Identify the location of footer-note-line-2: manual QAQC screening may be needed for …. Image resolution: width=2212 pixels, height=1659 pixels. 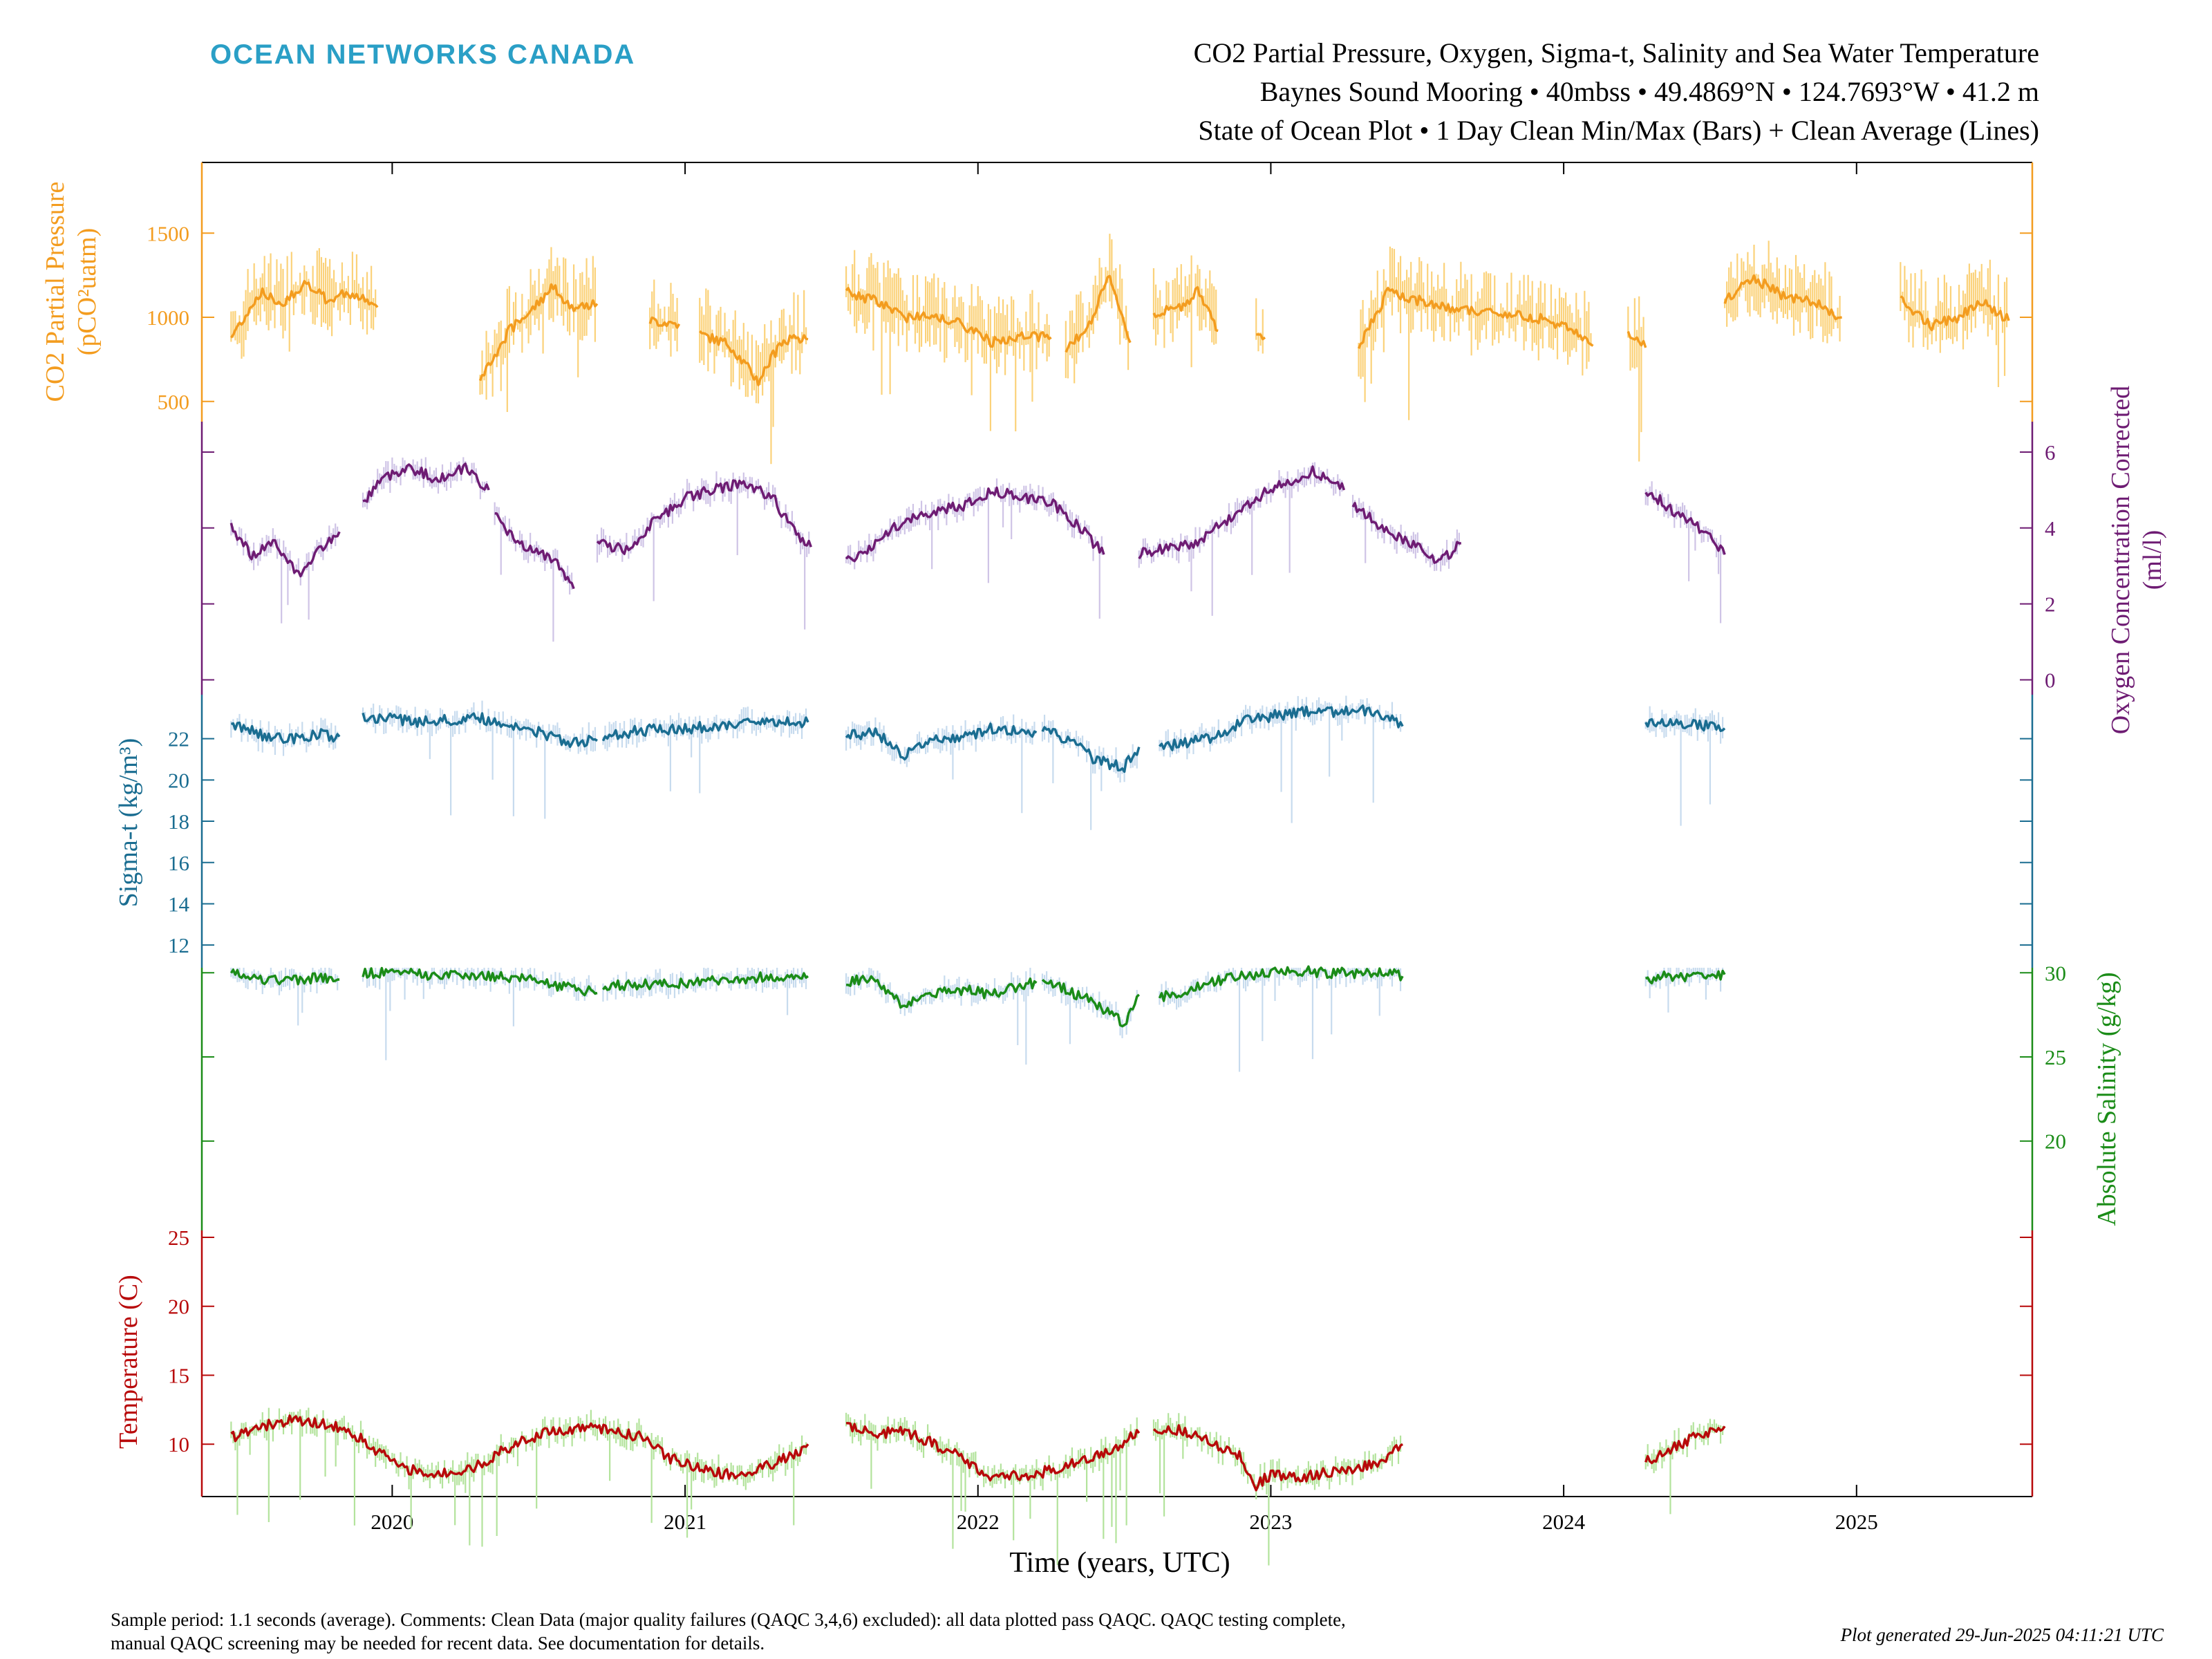
(438, 1643).